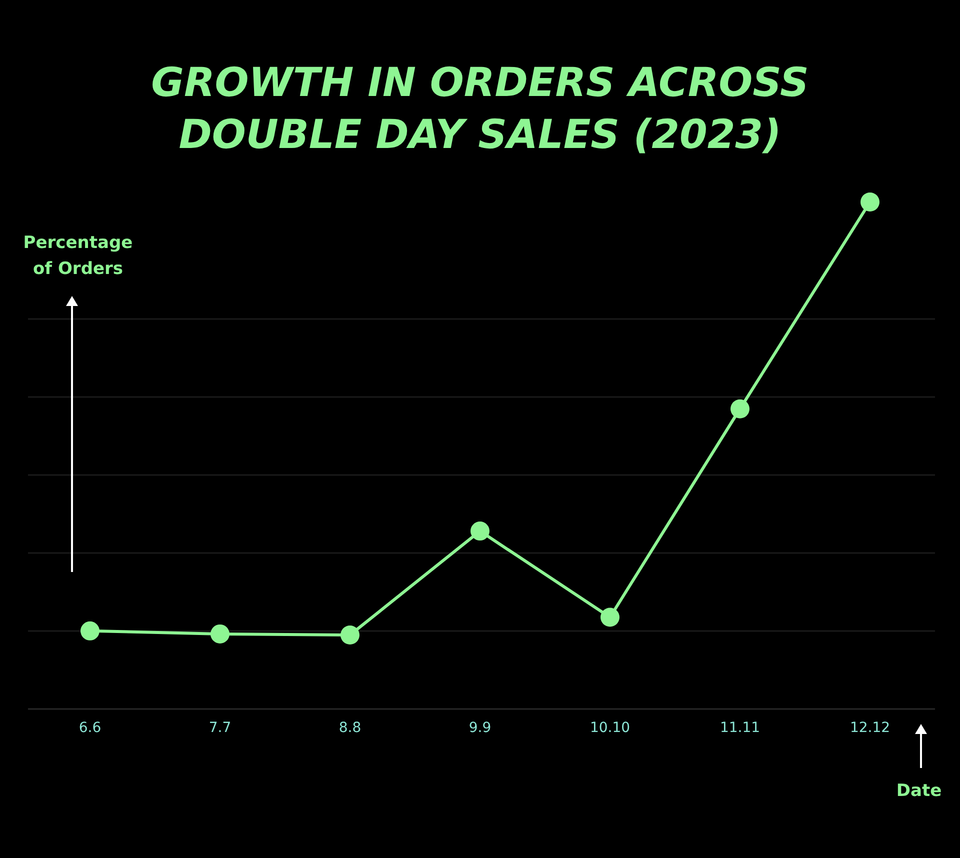 The image size is (960, 858). What do you see at coordinates (480, 728) in the screenshot?
I see `x-tick-label: 9.9` at bounding box center [480, 728].